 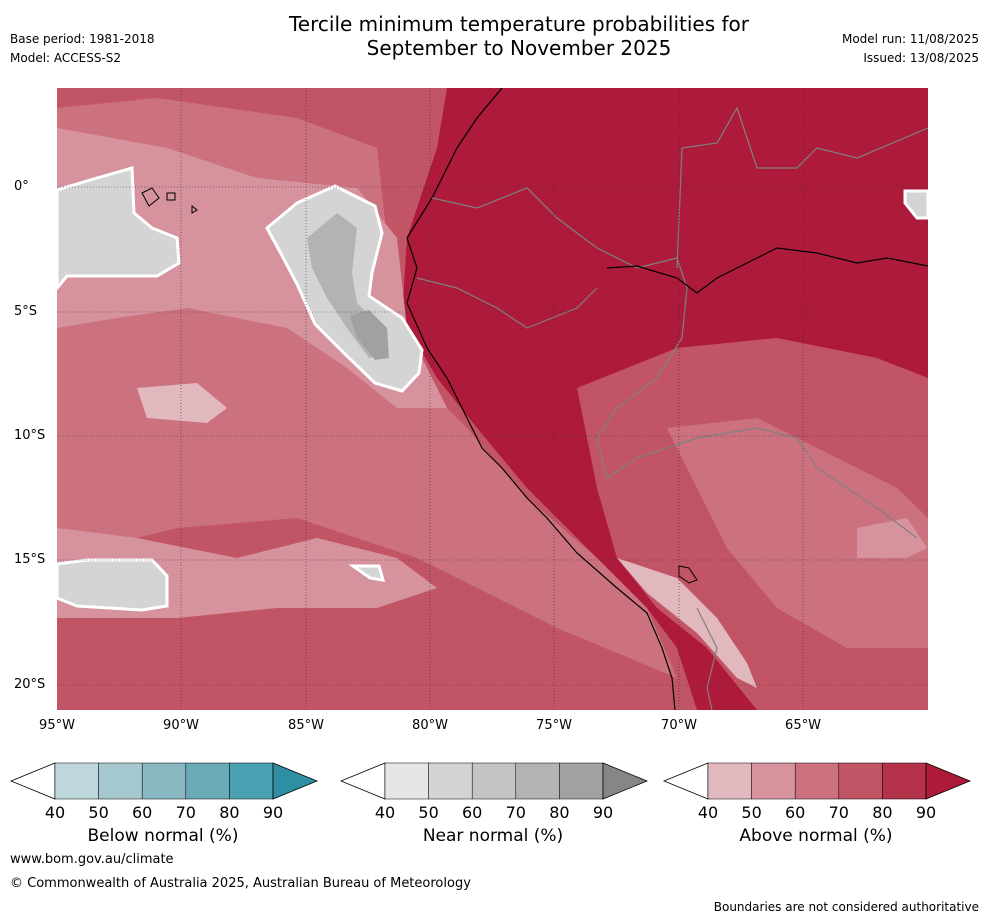 What do you see at coordinates (882, 812) in the screenshot?
I see `colorbar-2-tick-80: 80` at bounding box center [882, 812].